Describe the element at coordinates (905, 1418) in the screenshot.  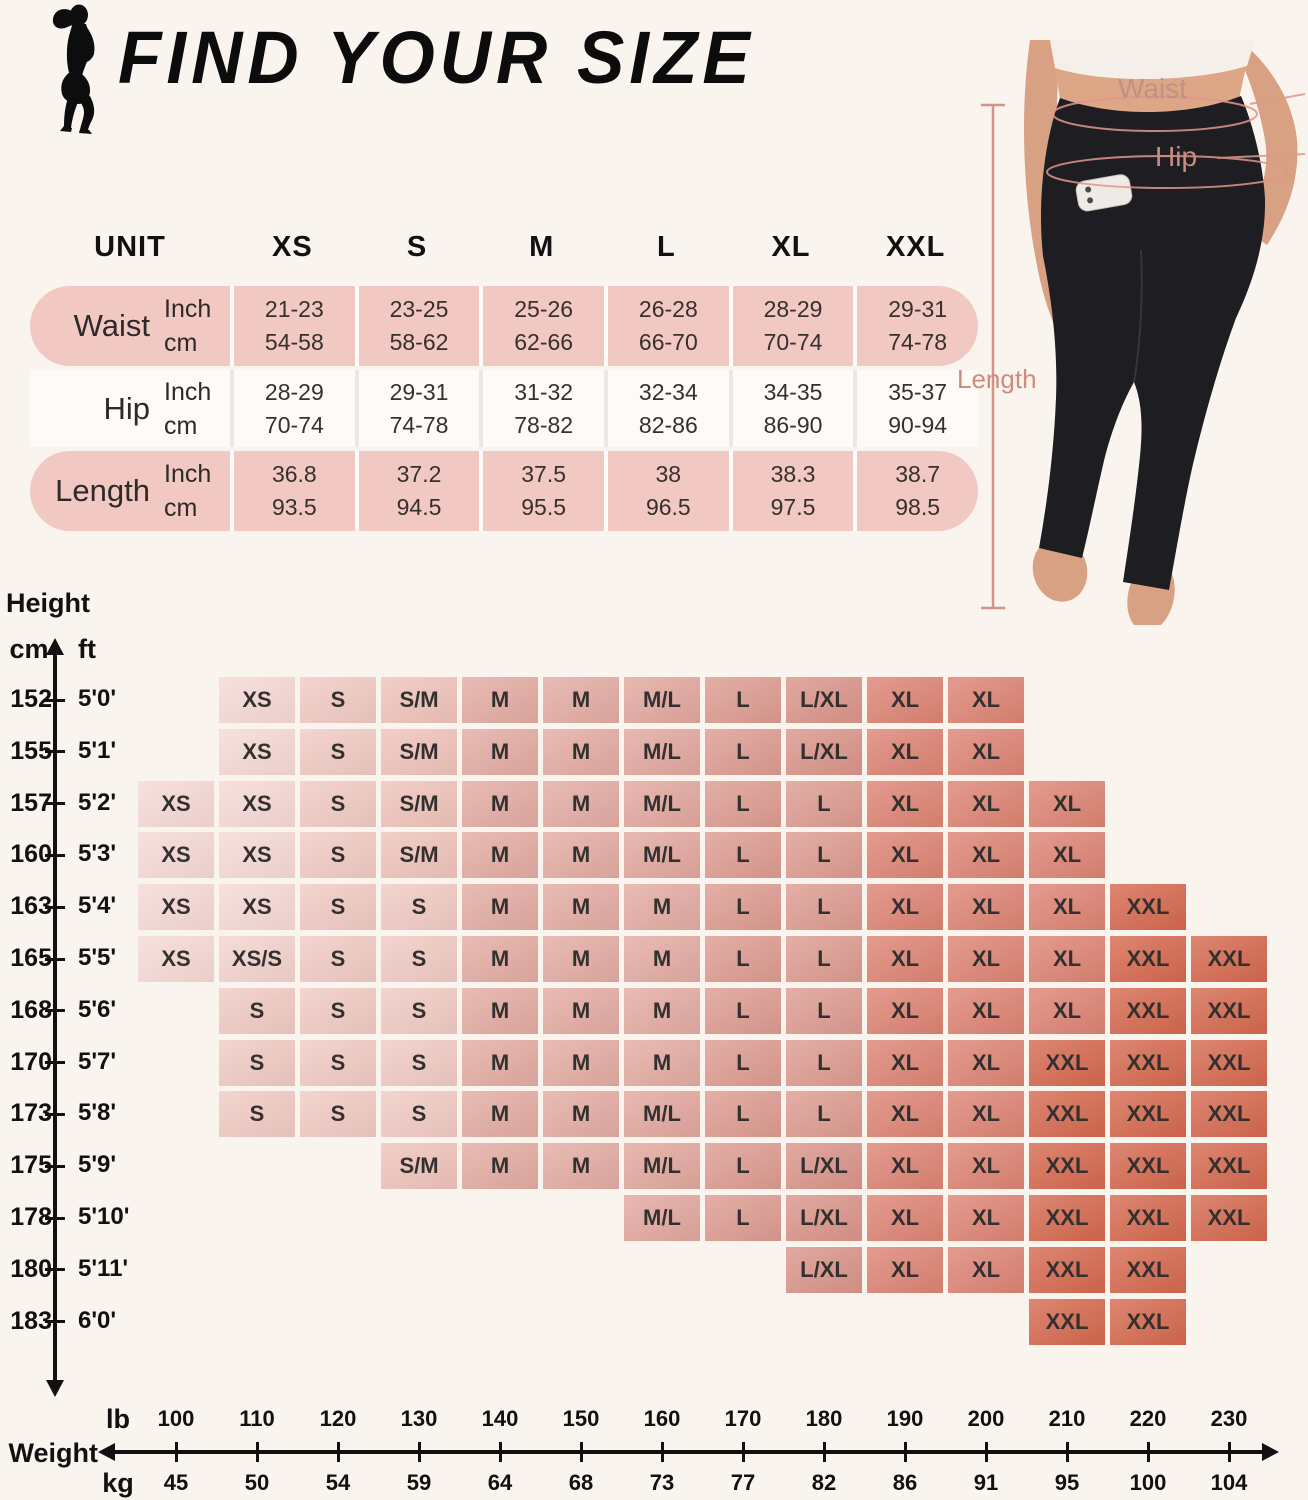
I see `weight-lb-label: 190` at that location.